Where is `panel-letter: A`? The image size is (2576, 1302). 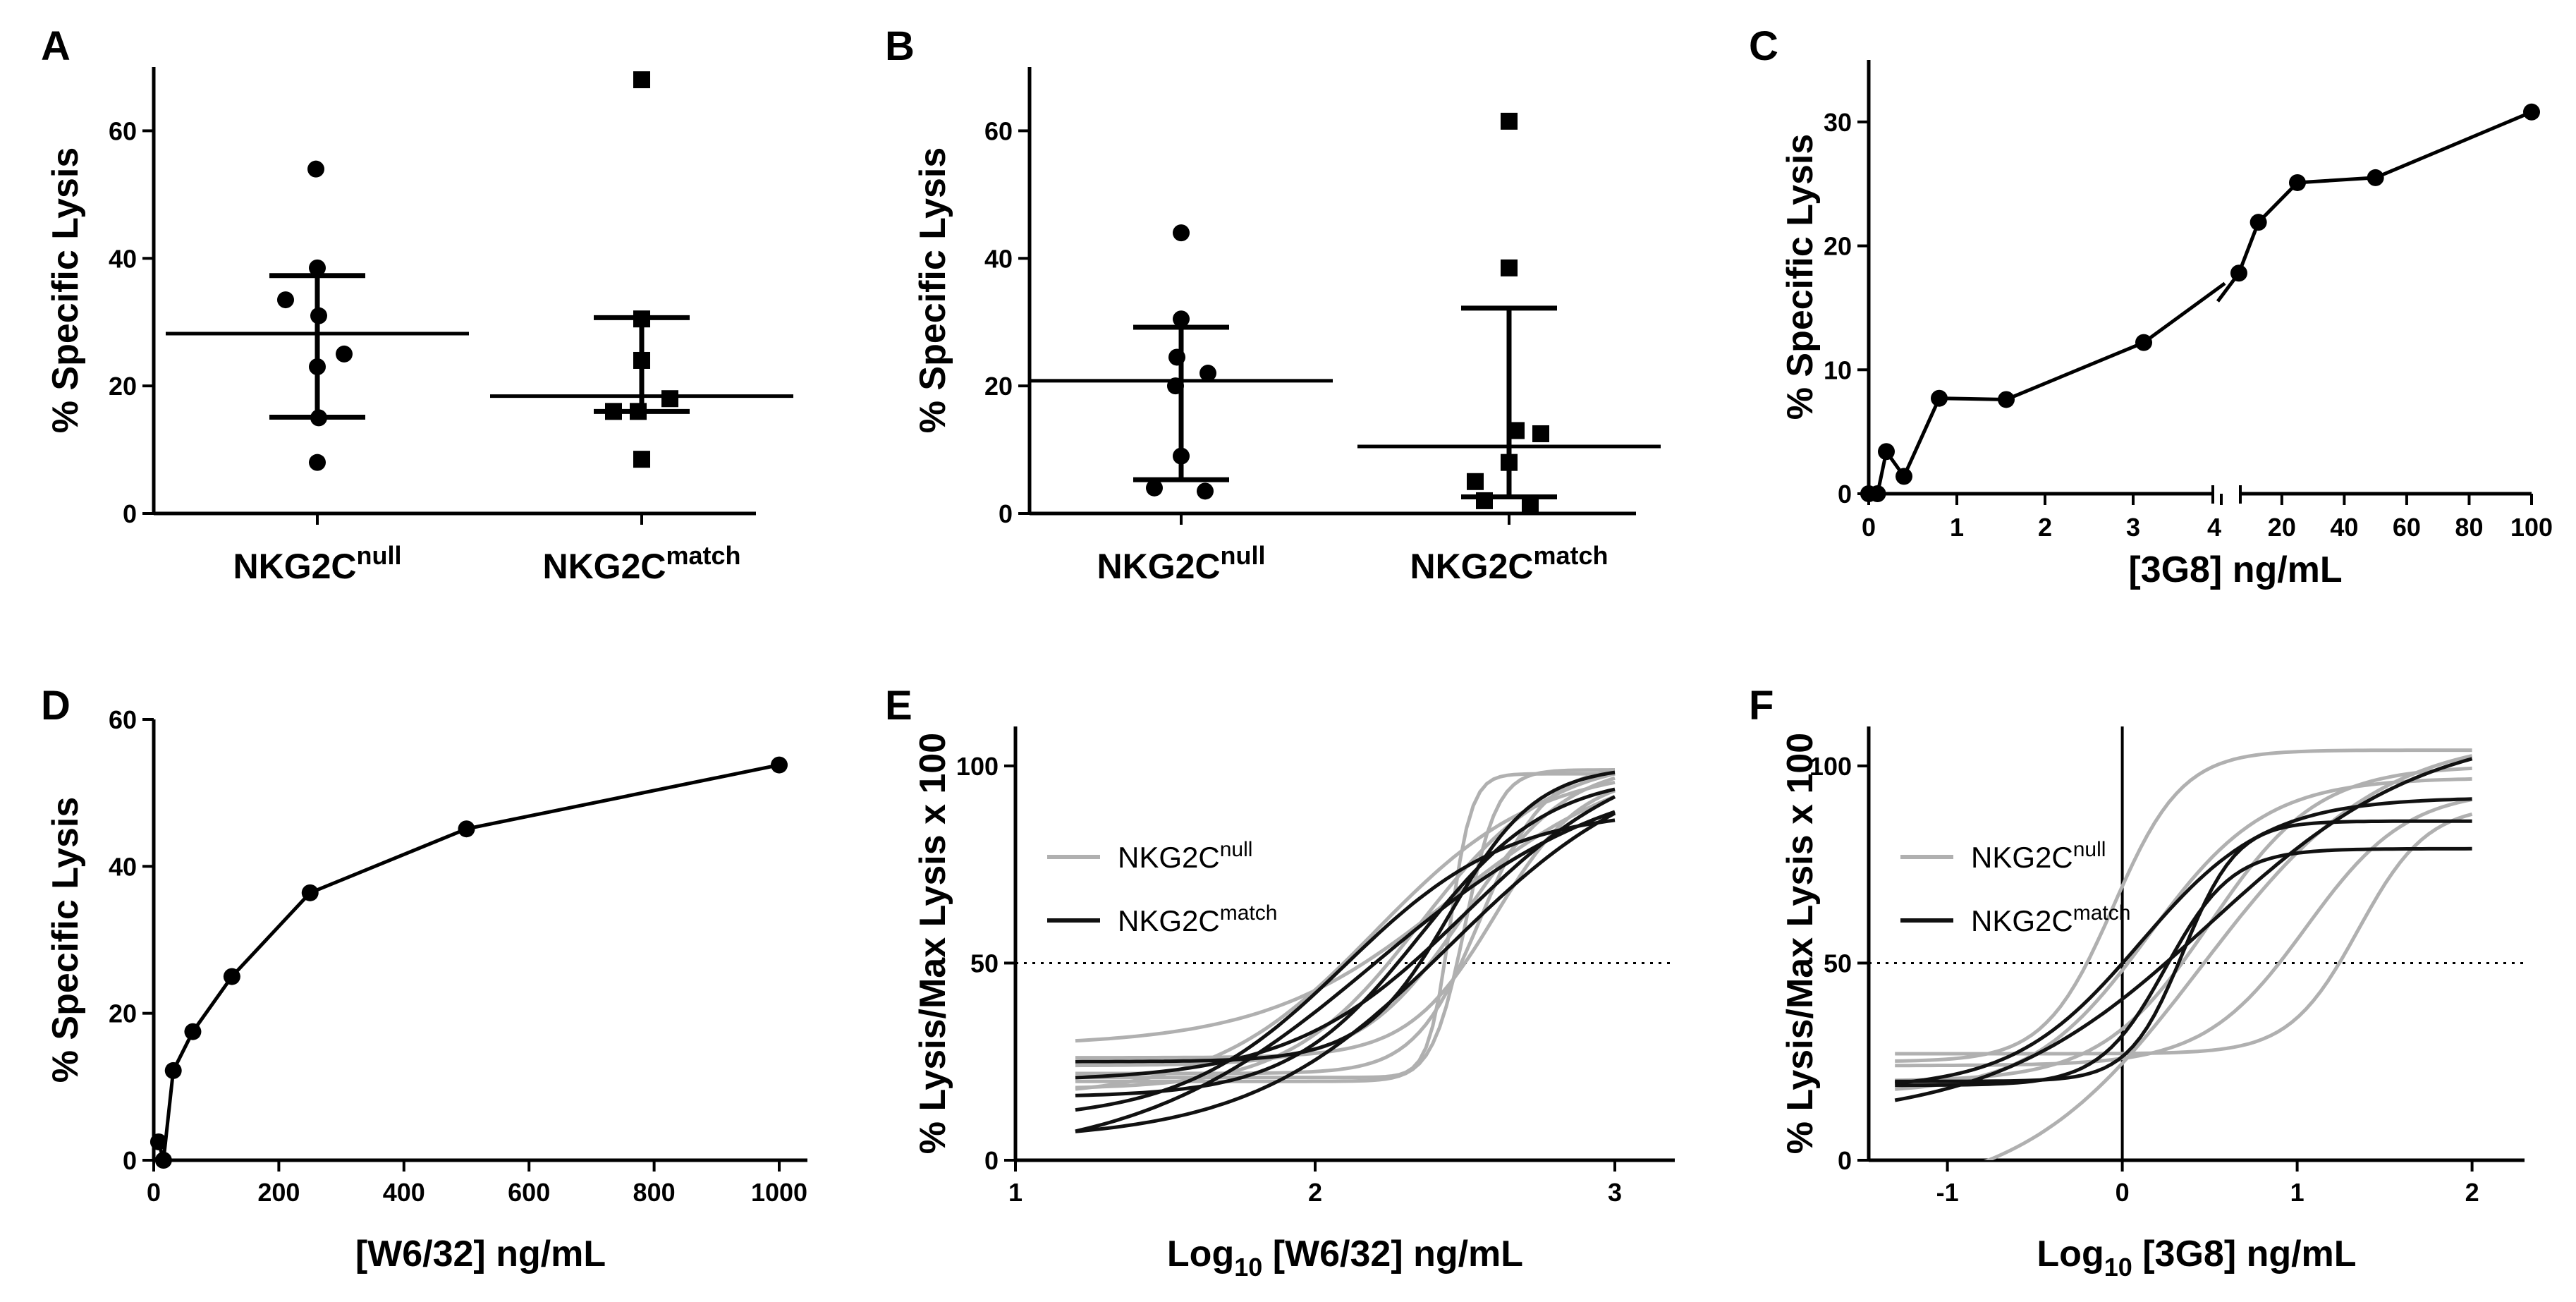
panel-letter: A is located at coordinates (56, 46).